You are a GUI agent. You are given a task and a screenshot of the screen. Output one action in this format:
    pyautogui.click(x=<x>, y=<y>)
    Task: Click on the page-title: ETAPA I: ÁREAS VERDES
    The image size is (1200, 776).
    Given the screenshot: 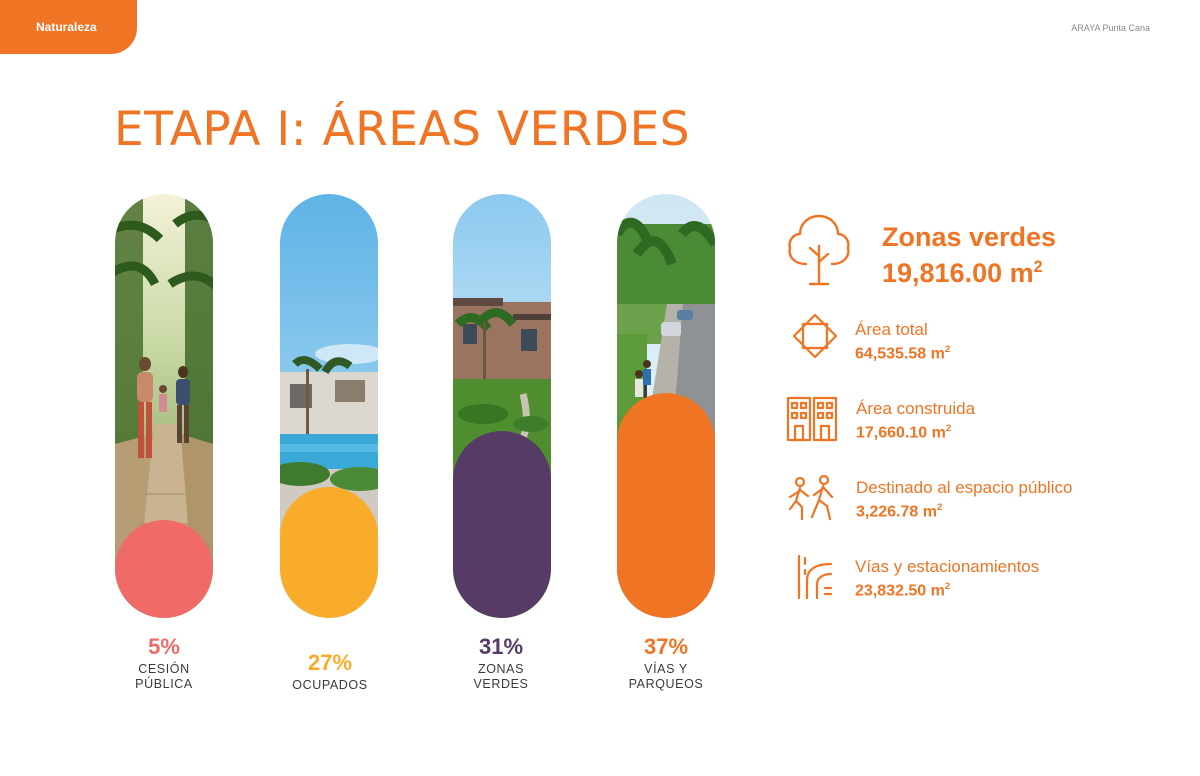 What is the action you would take?
    pyautogui.click(x=402, y=129)
    